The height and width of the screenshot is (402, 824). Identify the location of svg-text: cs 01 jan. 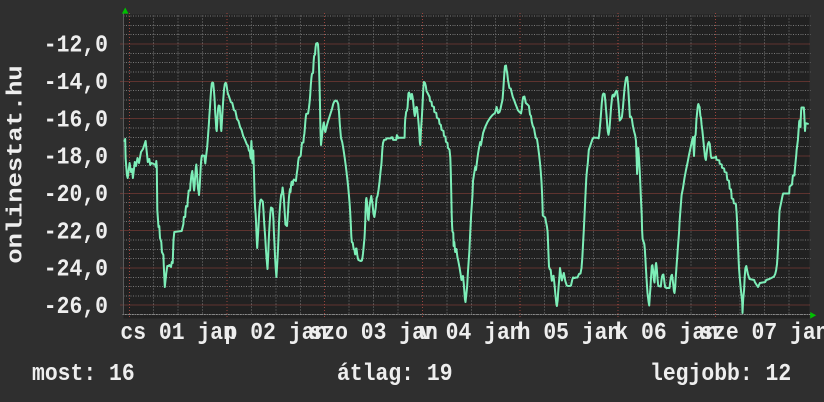
(178, 333).